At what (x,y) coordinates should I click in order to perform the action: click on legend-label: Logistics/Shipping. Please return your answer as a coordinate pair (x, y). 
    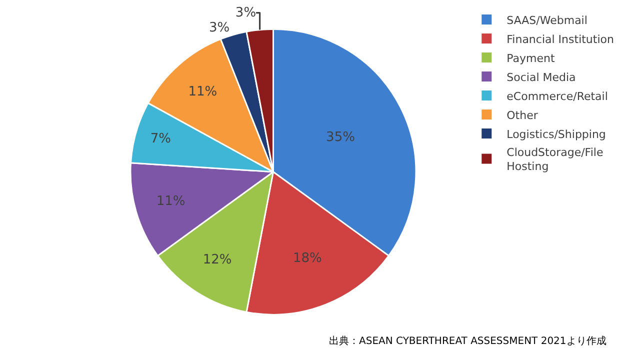
    Looking at the image, I should click on (556, 134).